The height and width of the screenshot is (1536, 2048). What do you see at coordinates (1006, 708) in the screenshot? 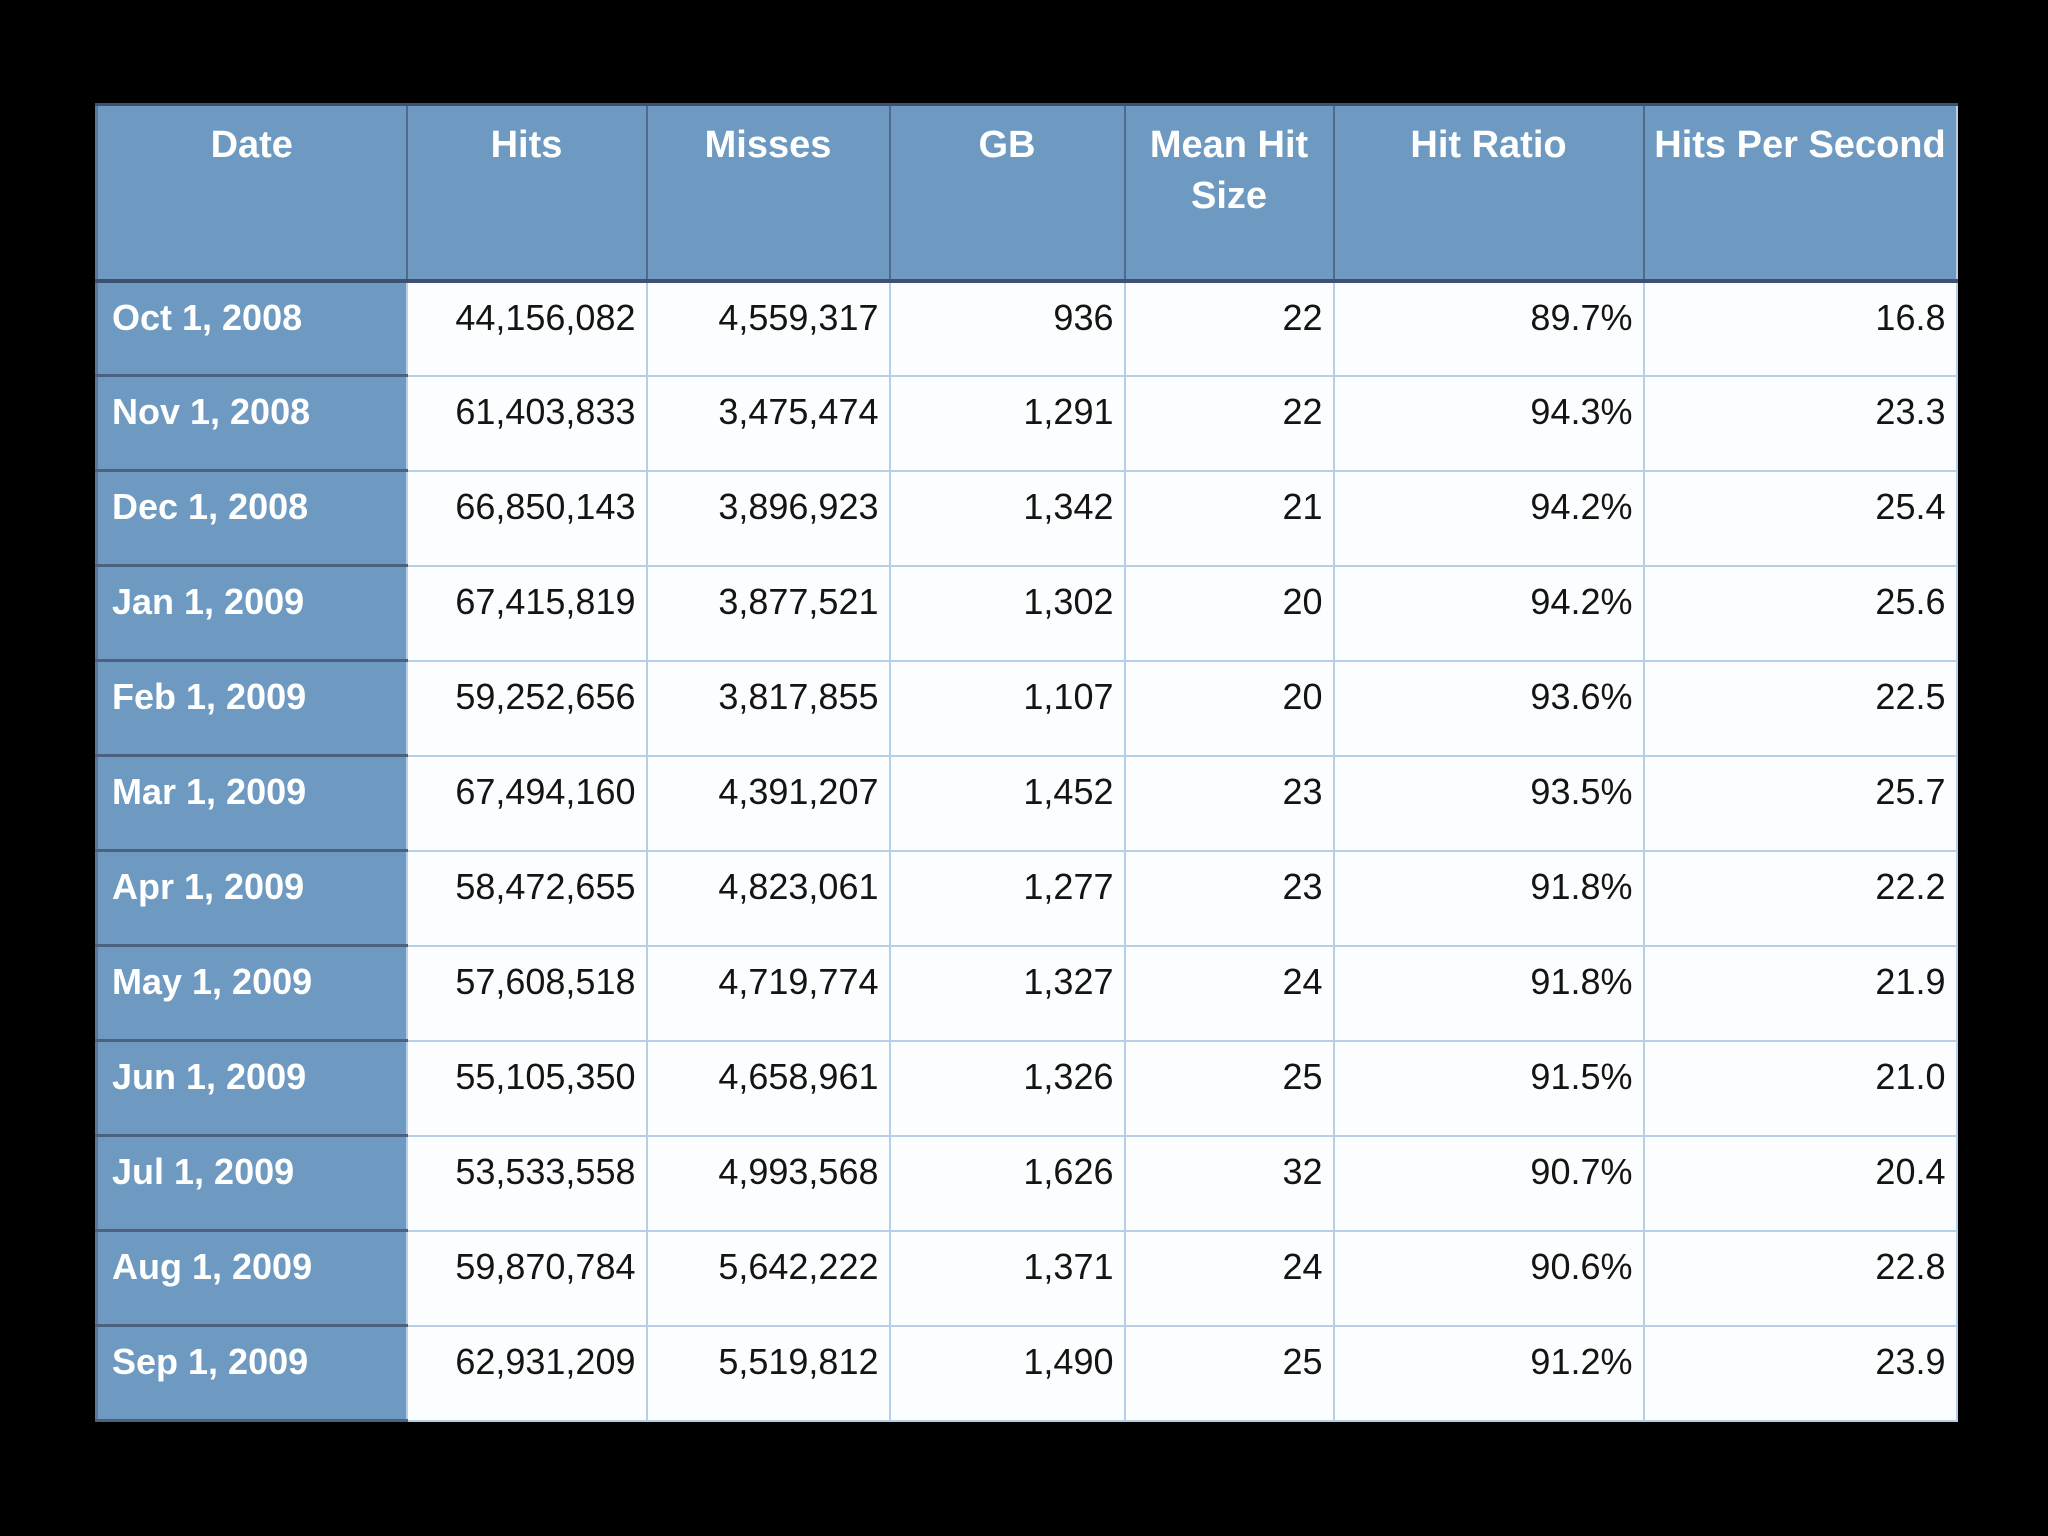
I see `row-gb-cell: 1,107` at bounding box center [1006, 708].